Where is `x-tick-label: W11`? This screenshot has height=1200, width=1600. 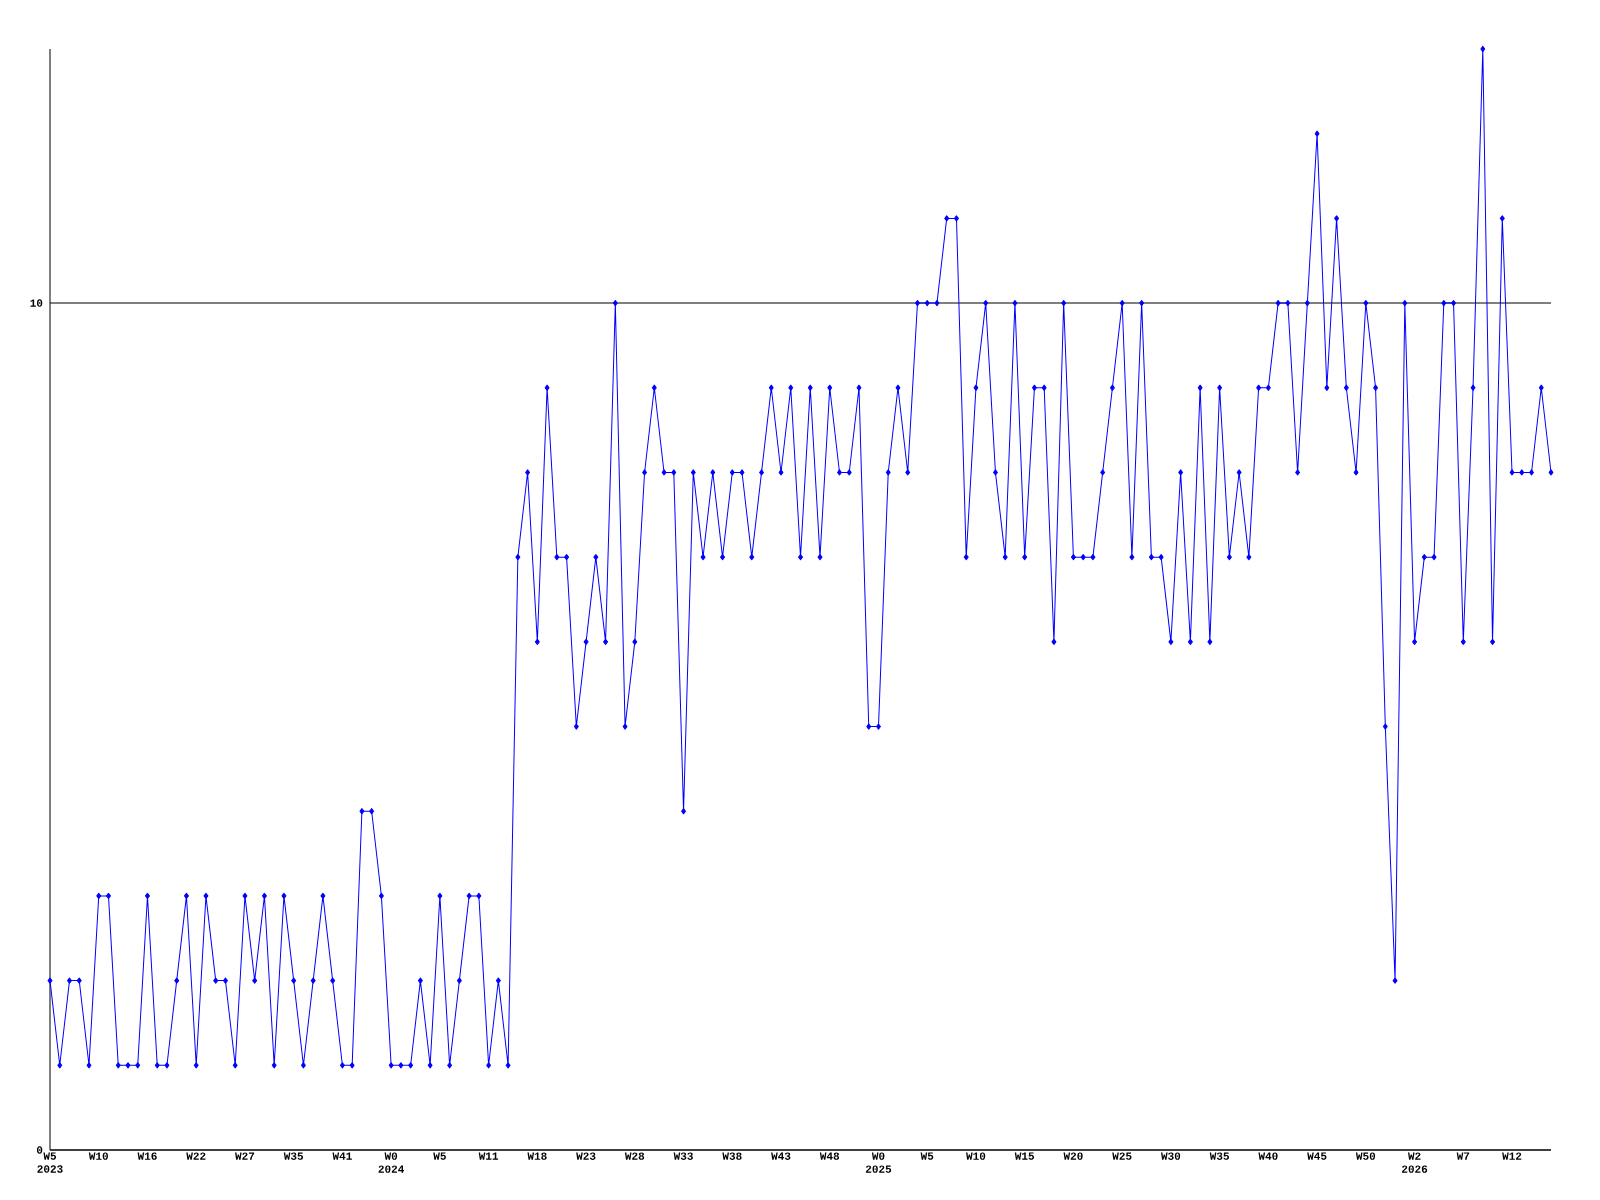
x-tick-label: W11 is located at coordinates (488, 1156).